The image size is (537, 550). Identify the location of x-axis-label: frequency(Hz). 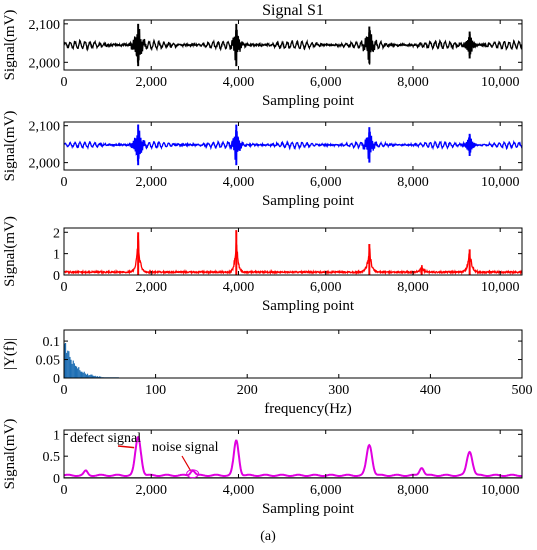
(307, 409).